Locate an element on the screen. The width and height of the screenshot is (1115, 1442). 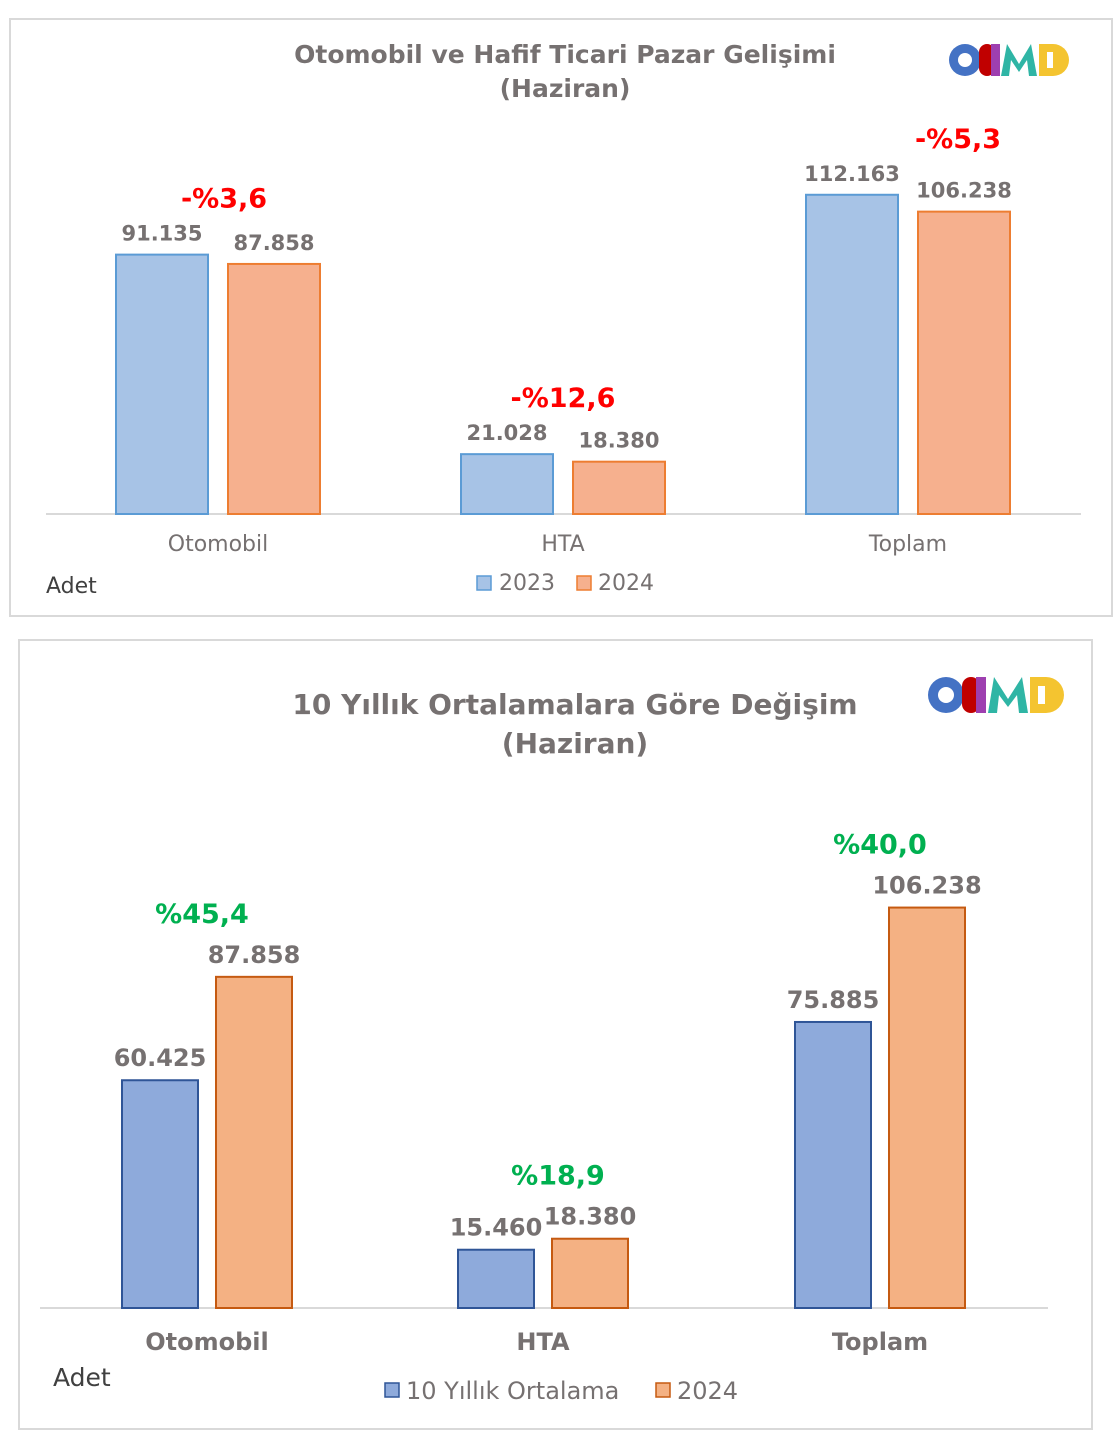
data-label-hta-2023: 21.028 is located at coordinates (506, 433).